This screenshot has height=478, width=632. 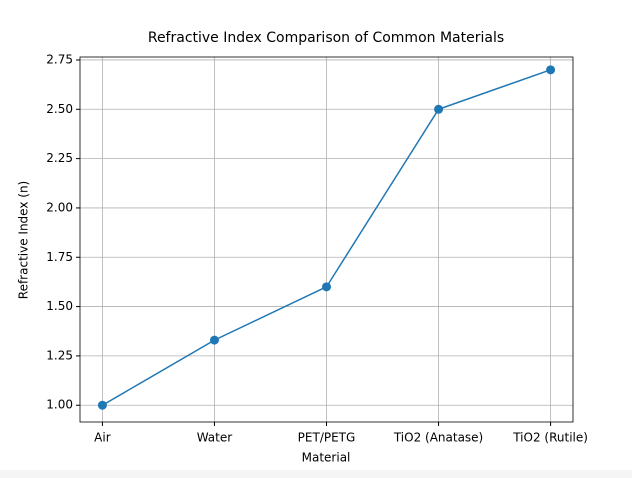 What do you see at coordinates (326, 458) in the screenshot?
I see `x-axis-label: Material` at bounding box center [326, 458].